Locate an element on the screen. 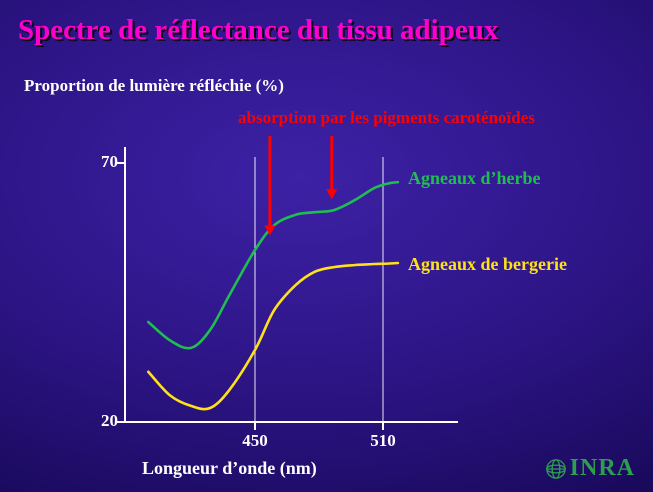  x-tick-label-450: 450 is located at coordinates (255, 440).